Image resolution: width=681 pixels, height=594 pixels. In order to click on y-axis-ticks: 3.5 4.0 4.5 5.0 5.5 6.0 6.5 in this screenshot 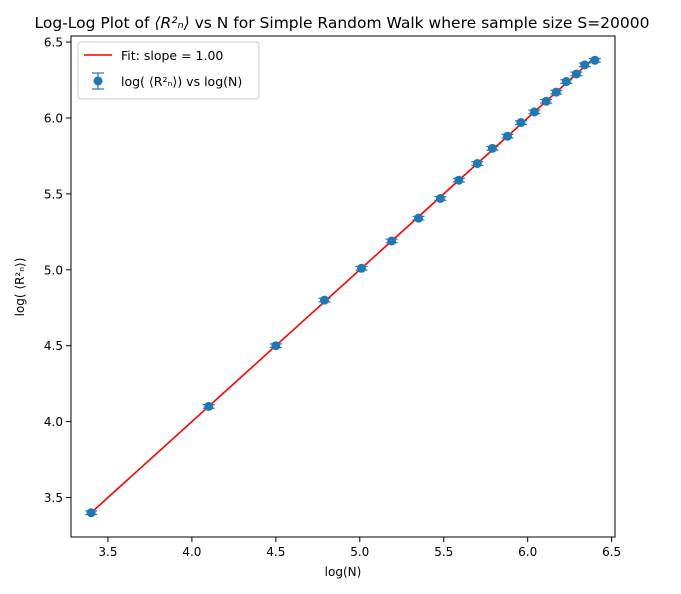, I will do `click(57, 270)`.